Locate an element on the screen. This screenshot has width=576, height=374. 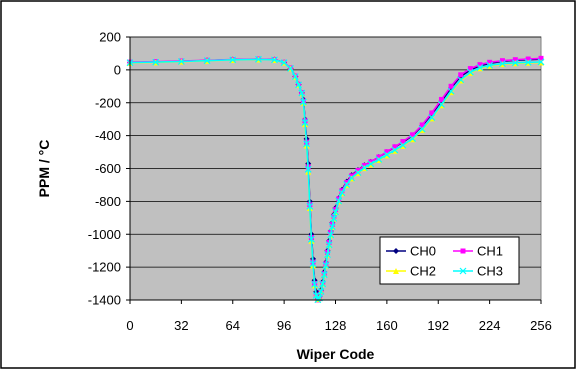
legend-label: CH2 is located at coordinates (423, 271).